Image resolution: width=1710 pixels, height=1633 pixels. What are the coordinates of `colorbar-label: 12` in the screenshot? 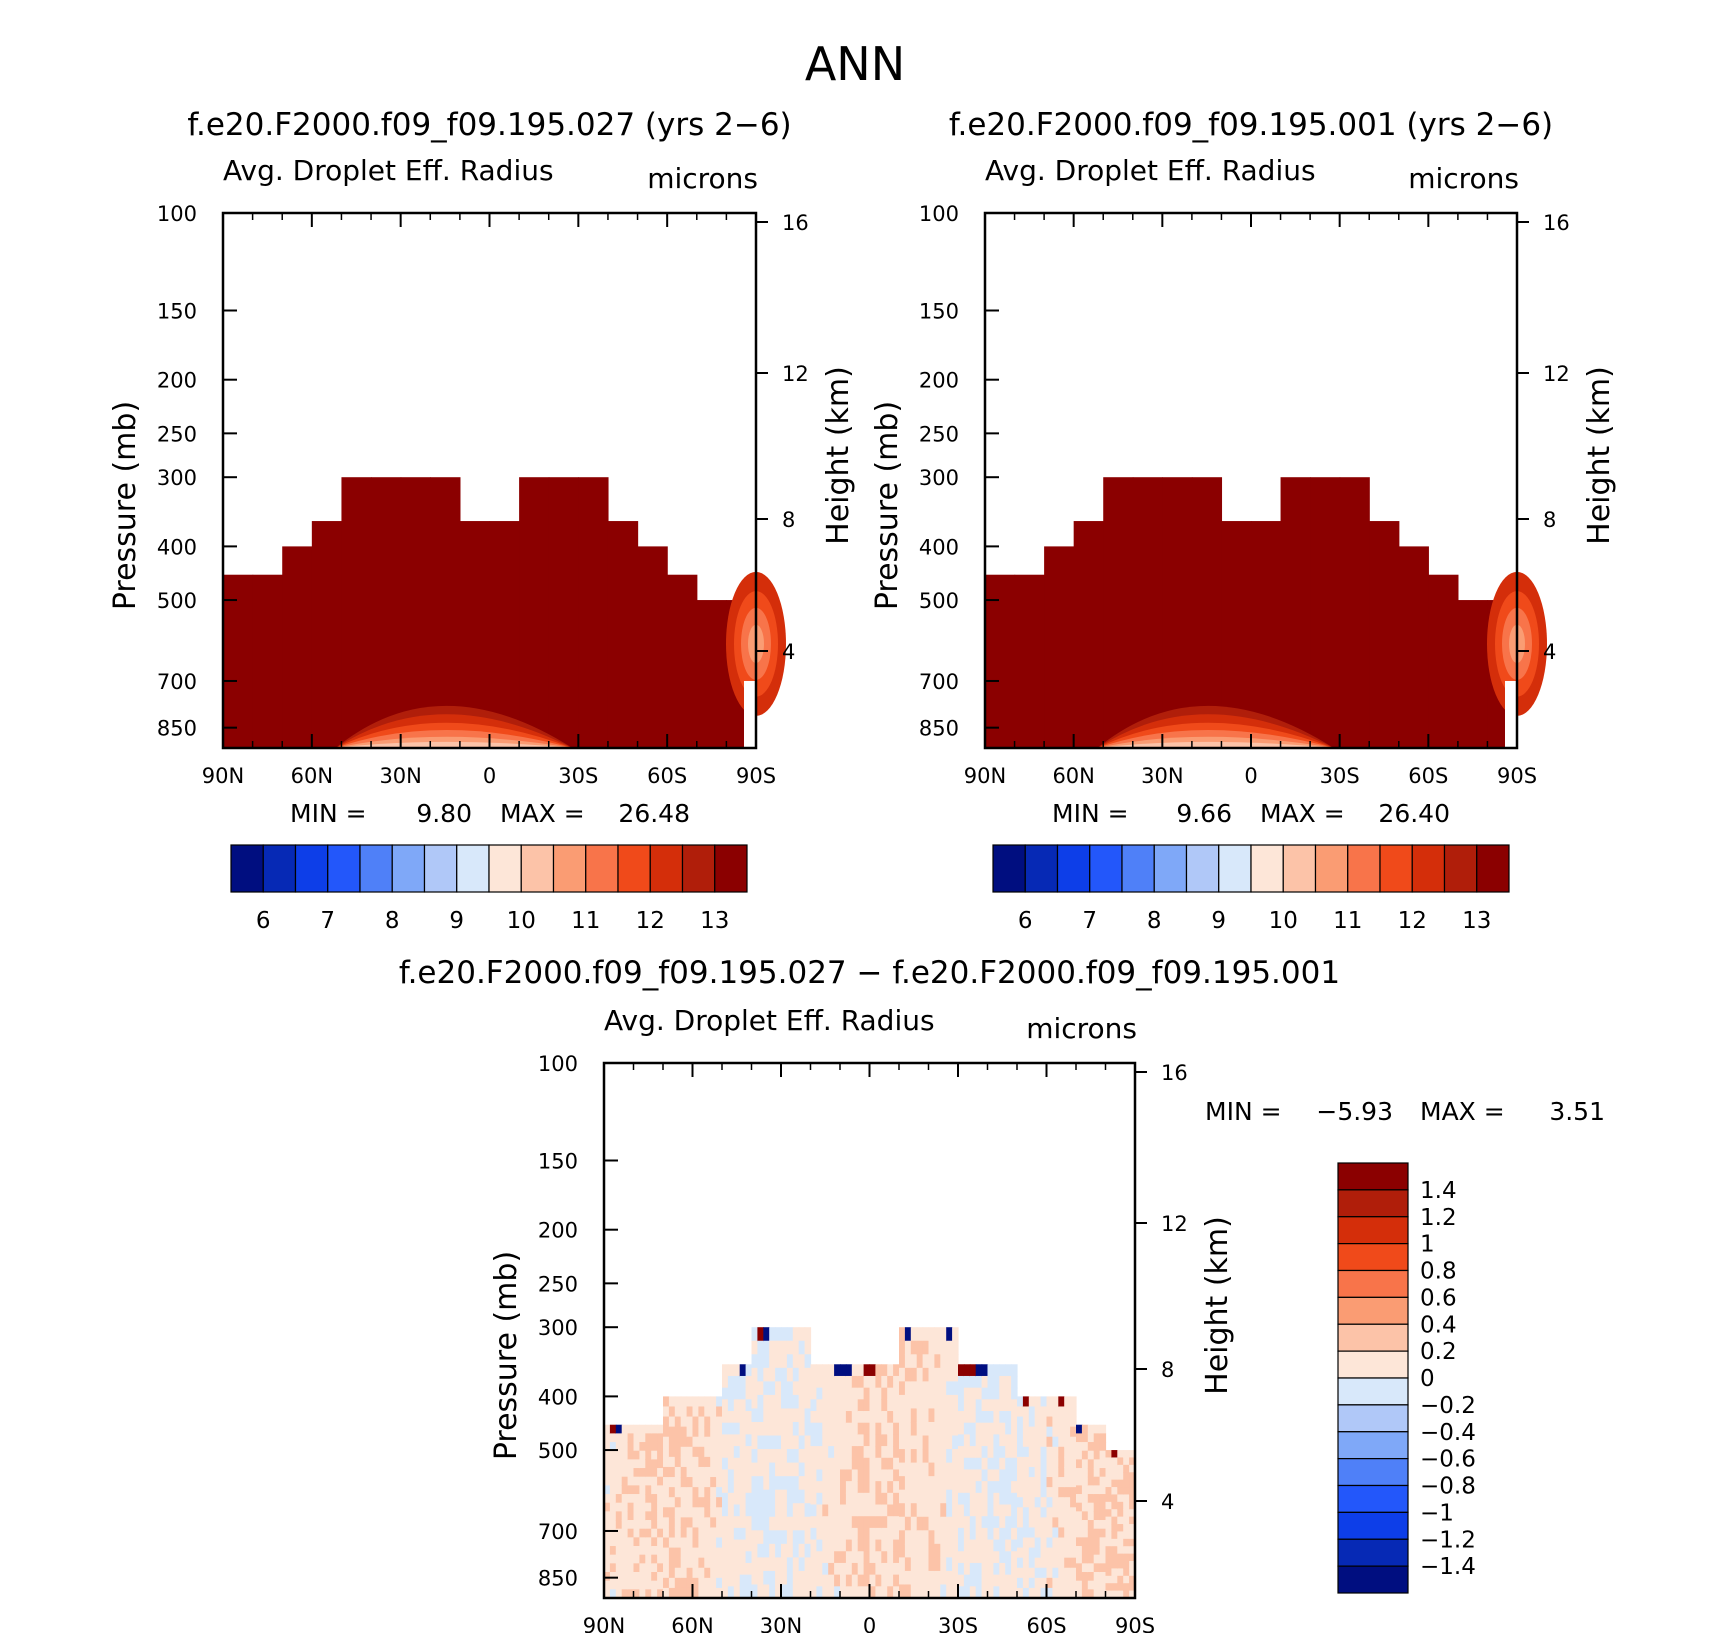 It's located at (1412, 921).